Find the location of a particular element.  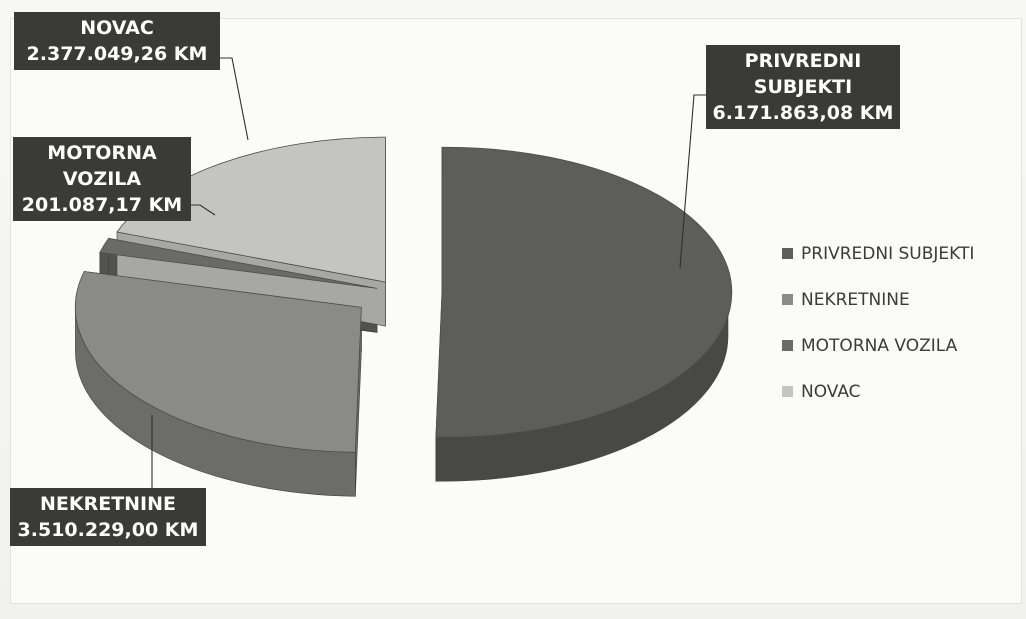

data-label-motorna-vozila: MOTORNA VOZILA 201.087,17 KM is located at coordinates (102, 179).